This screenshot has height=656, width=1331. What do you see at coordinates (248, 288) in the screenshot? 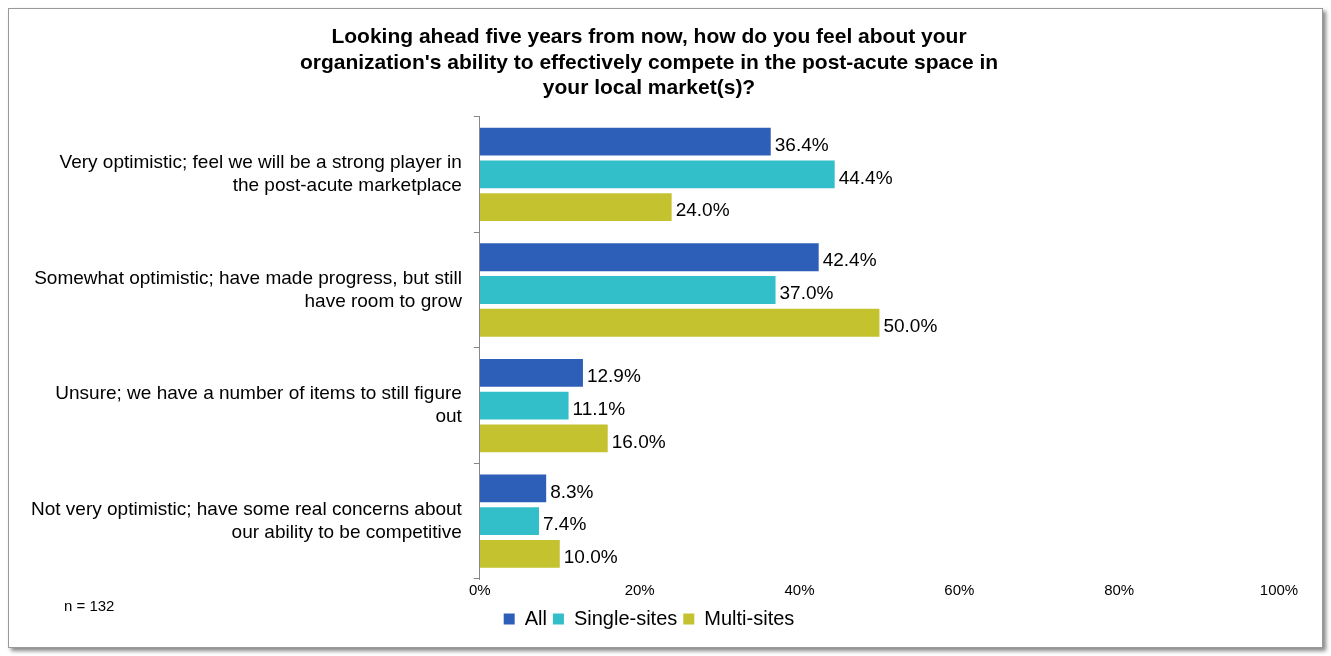
I see `y-tick-label: Somewhat optimistic; have made progress, but still have room to grow` at bounding box center [248, 288].